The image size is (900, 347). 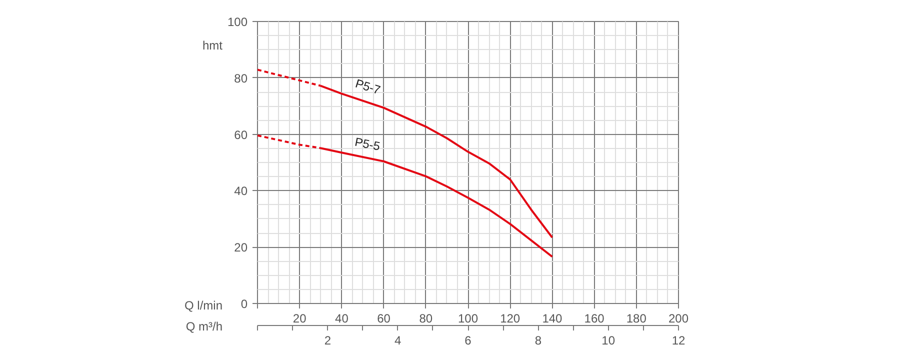 What do you see at coordinates (538, 340) in the screenshot?
I see `x2-tick-label: 8` at bounding box center [538, 340].